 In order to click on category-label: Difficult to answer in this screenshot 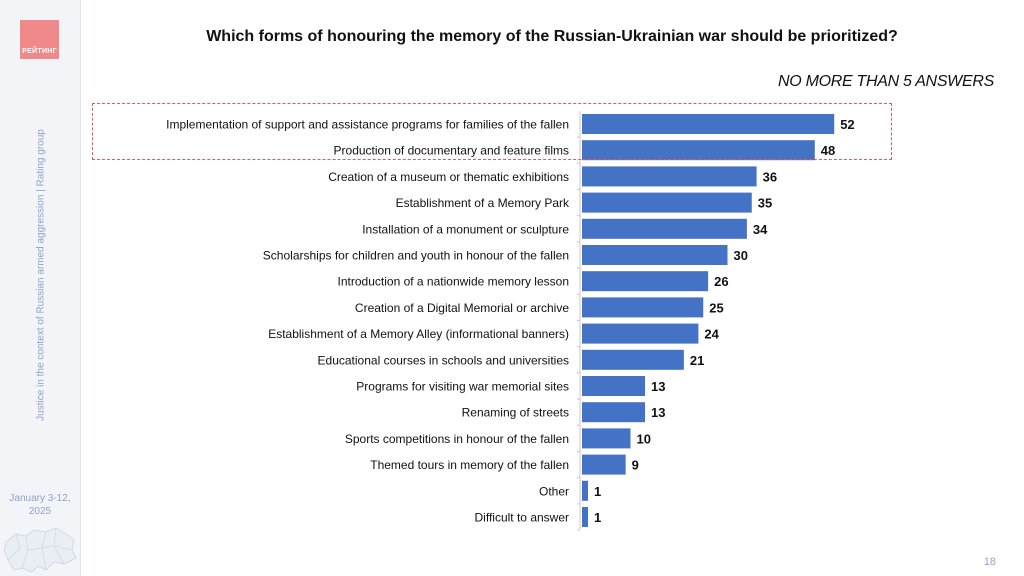, I will do `click(522, 518)`.